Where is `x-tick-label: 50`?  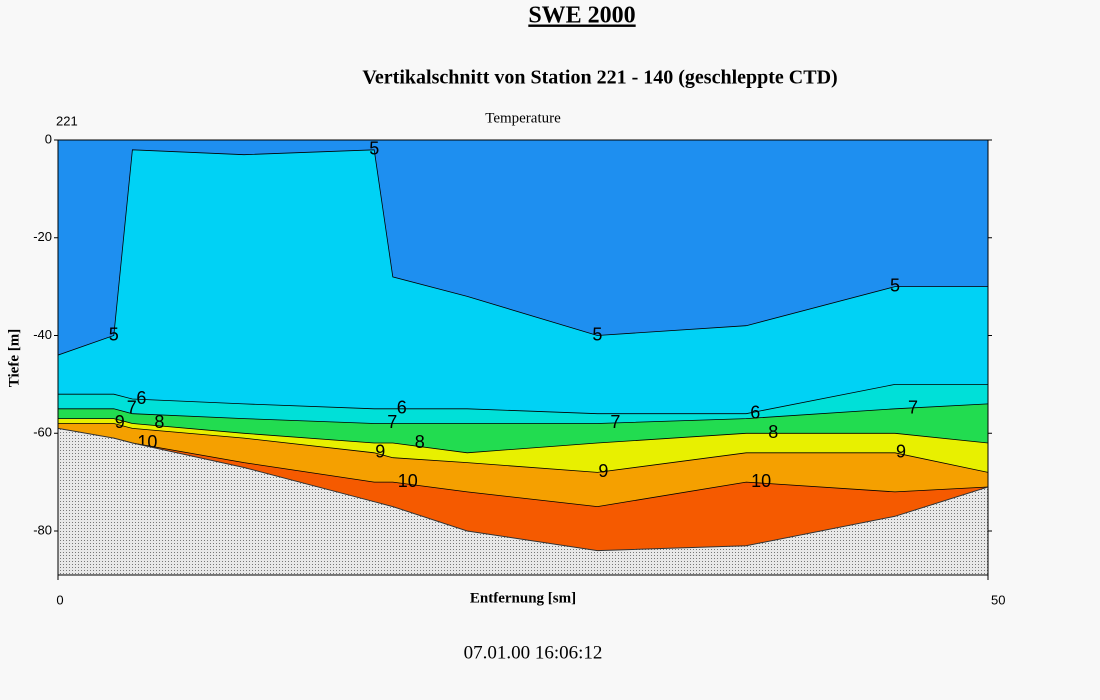
x-tick-label: 50 is located at coordinates (998, 599).